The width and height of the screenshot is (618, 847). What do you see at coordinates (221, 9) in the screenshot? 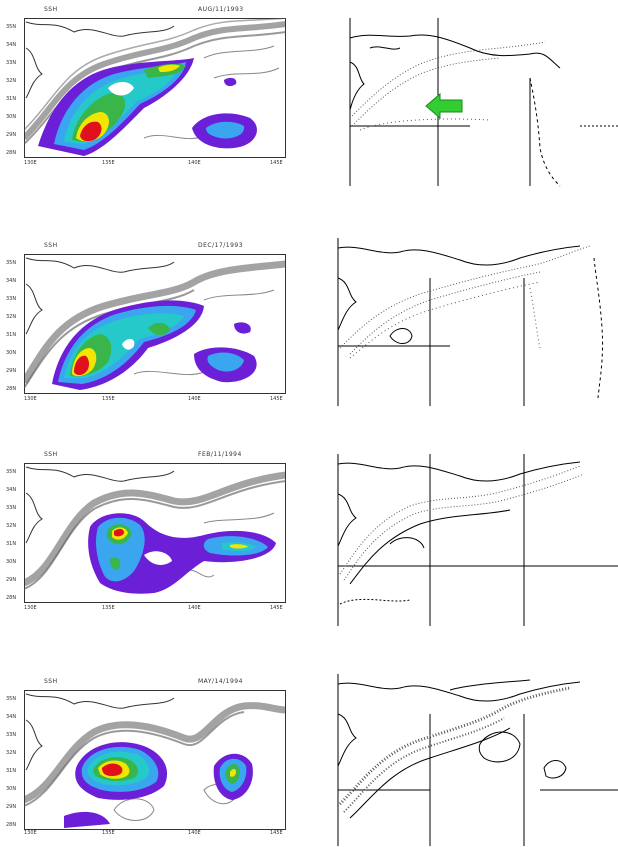
I see `panel-date: AUG/11/1993` at bounding box center [221, 9].